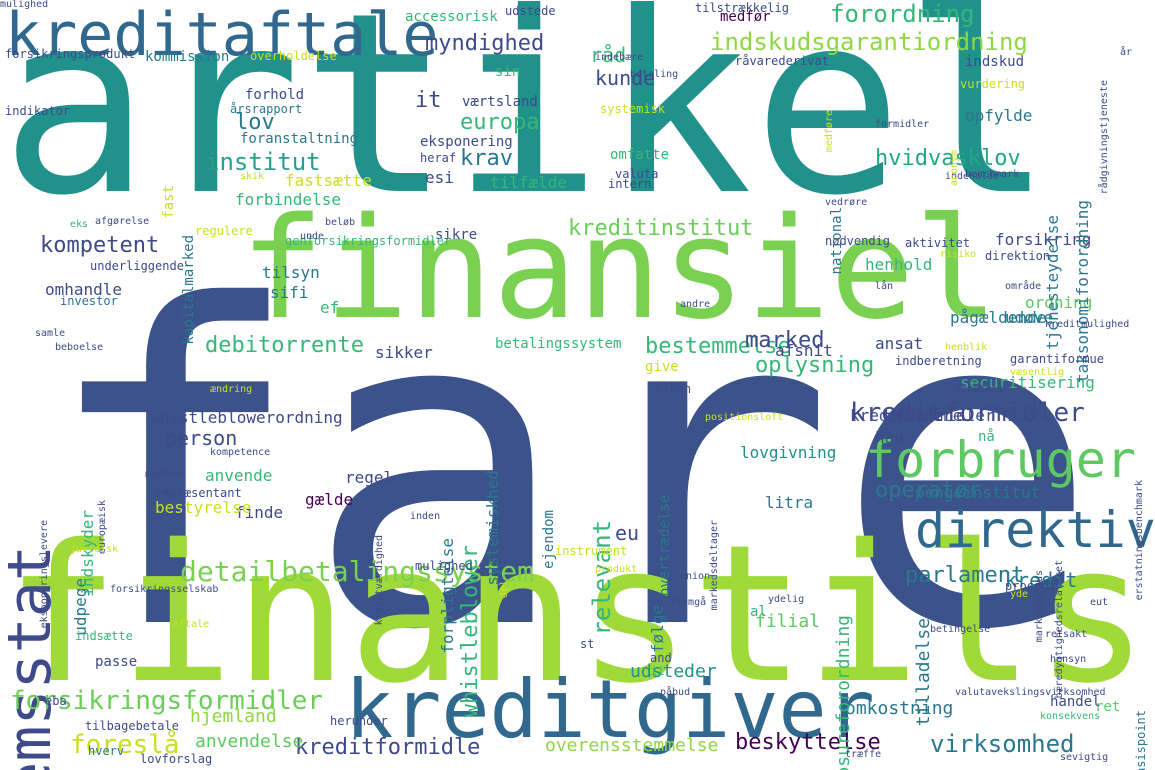 The height and width of the screenshot is (770, 1155). I want to click on cloud-word: inden, so click(425, 516).